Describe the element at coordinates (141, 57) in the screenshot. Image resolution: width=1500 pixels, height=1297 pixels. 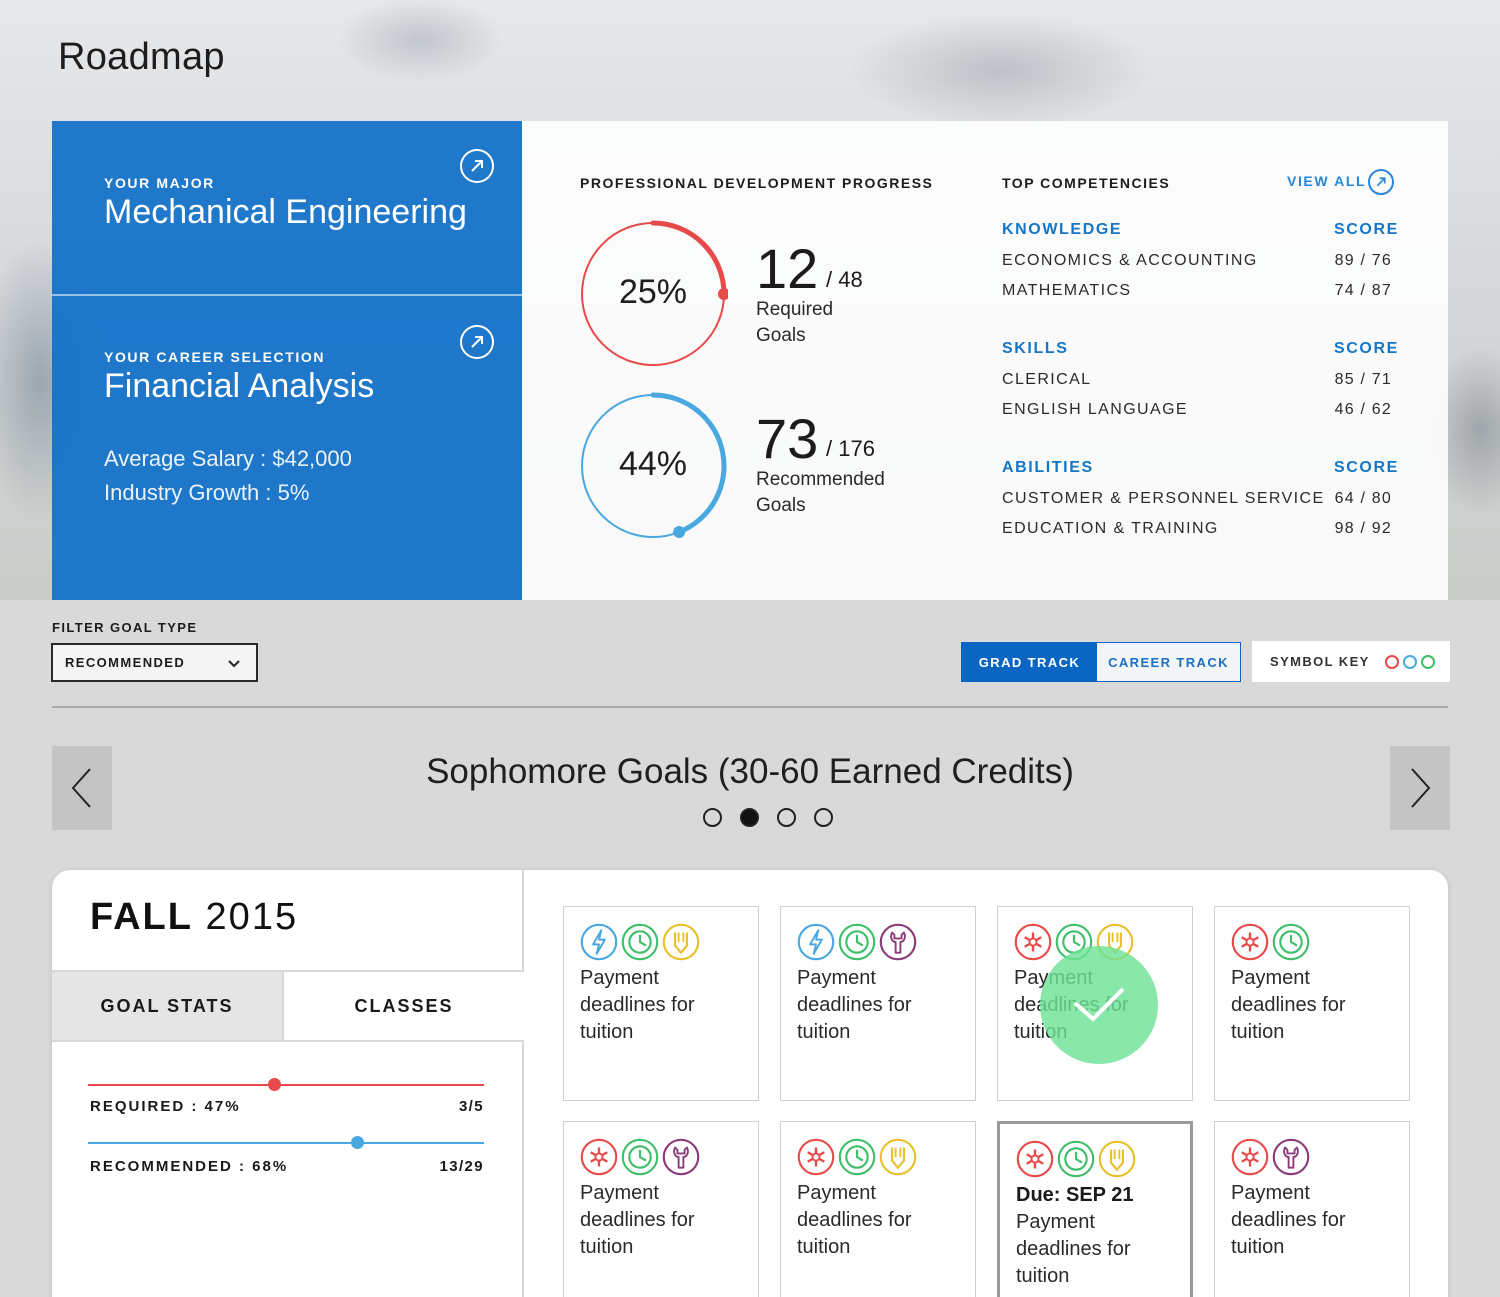
I see `page-title: Roadmap` at that location.